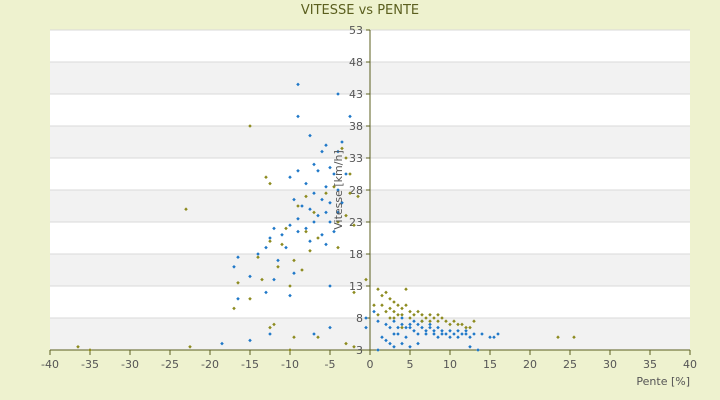 This screenshot has width=720, height=400. What do you see at coordinates (356, 126) in the screenshot?
I see `y-tick-label: 38` at bounding box center [356, 126].